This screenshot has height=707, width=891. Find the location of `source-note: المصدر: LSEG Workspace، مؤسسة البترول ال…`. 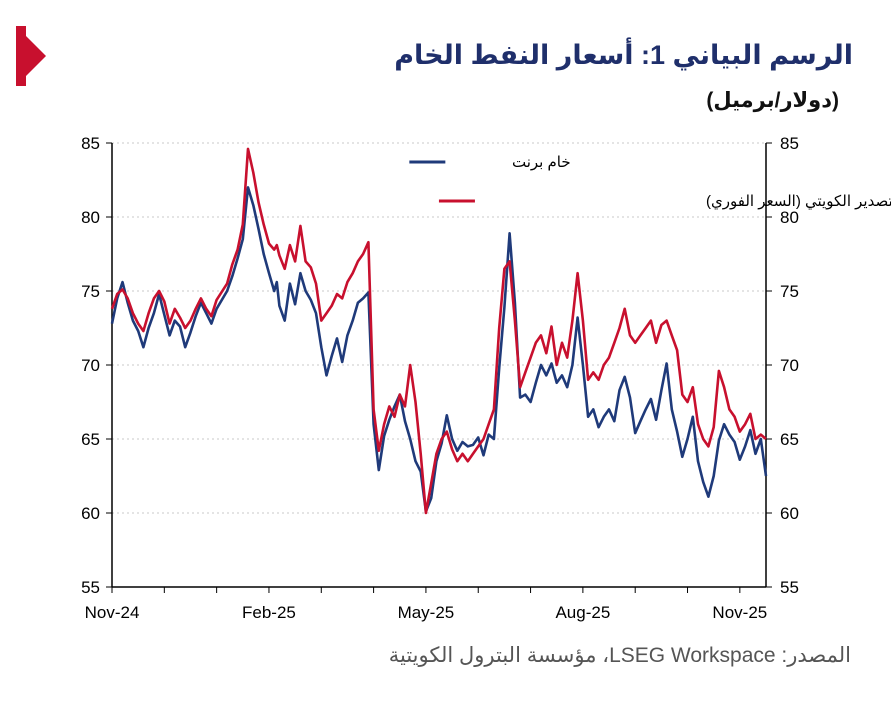

source-note: المصدر: LSEG Workspace، مؤسسة البترول ال… is located at coordinates (619, 655).